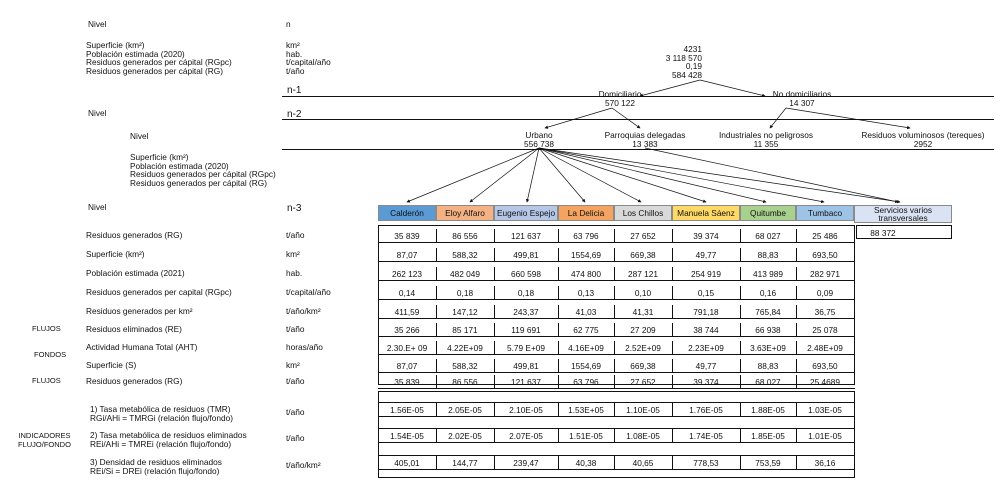 Image resolution: width=1008 pixels, height=487 pixels. I want to click on row-label: Residuos generados (RG), so click(134, 235).